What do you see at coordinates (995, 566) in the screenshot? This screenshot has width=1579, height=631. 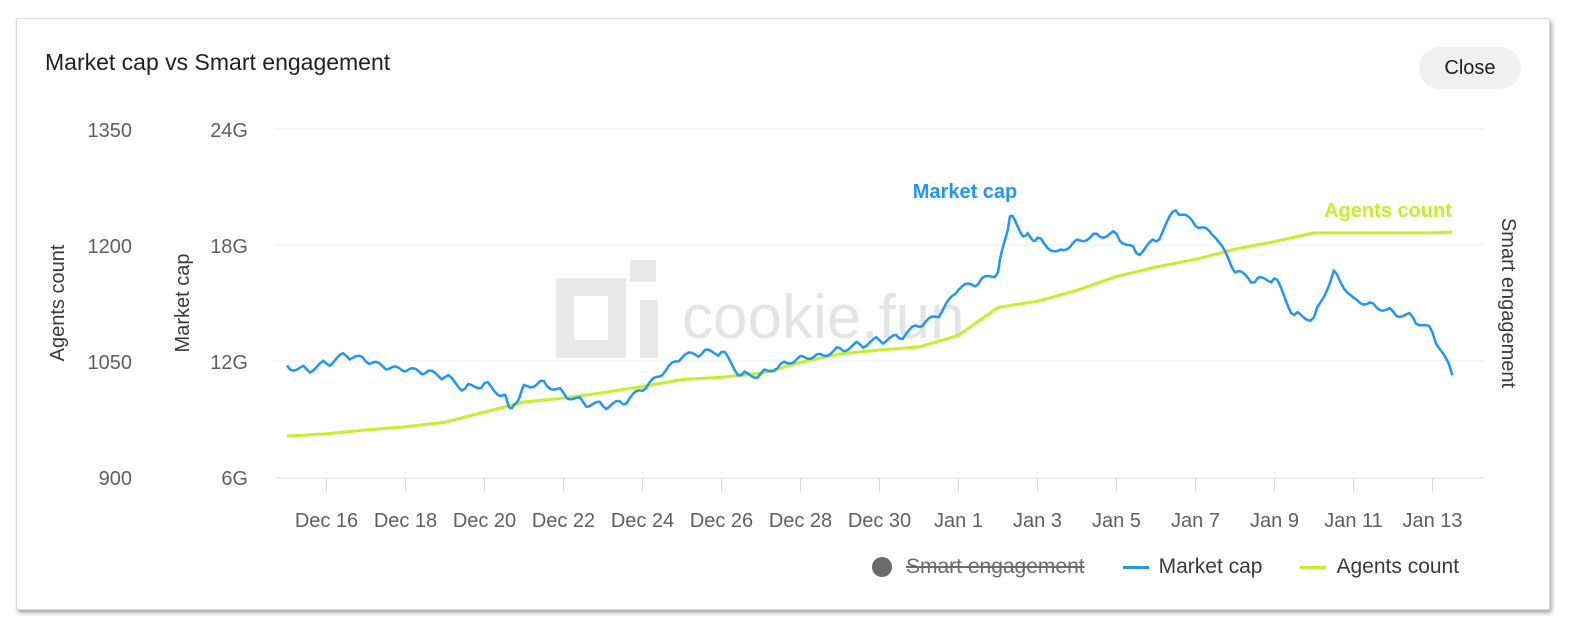 I see `legend-label-smart-engagement: Smart engagement` at bounding box center [995, 566].